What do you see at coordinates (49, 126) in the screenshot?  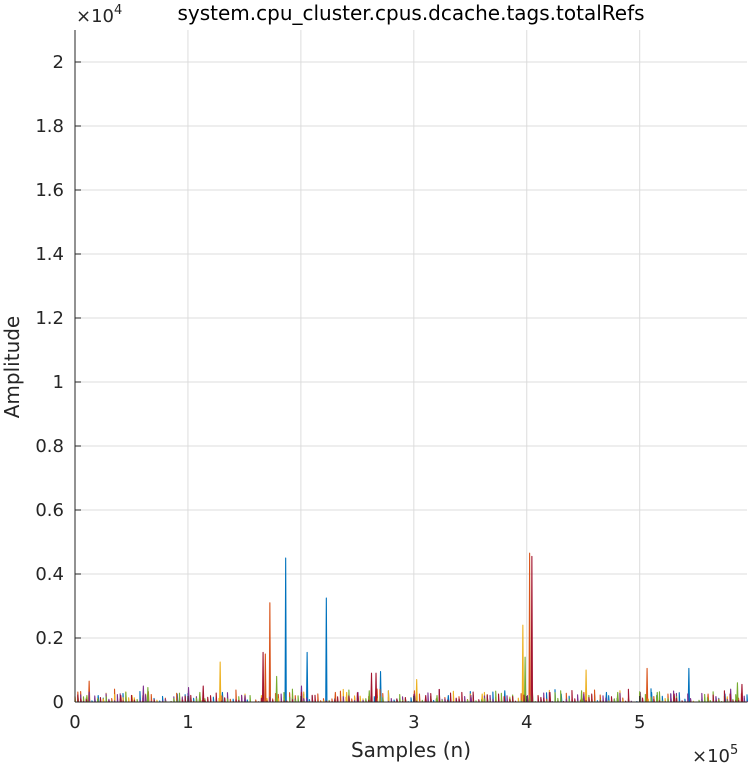 I see `y-tick-label: 1.8` at bounding box center [49, 126].